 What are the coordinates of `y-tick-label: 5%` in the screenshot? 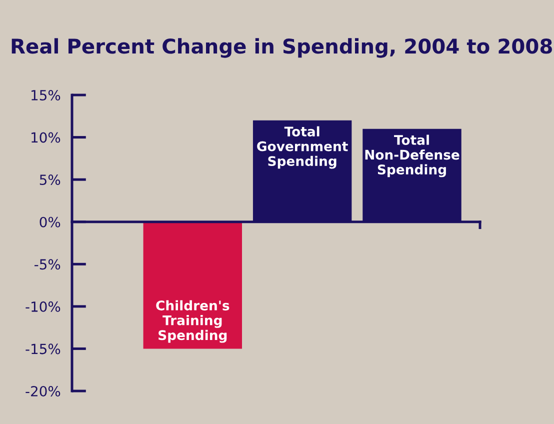 It's located at (50, 180).